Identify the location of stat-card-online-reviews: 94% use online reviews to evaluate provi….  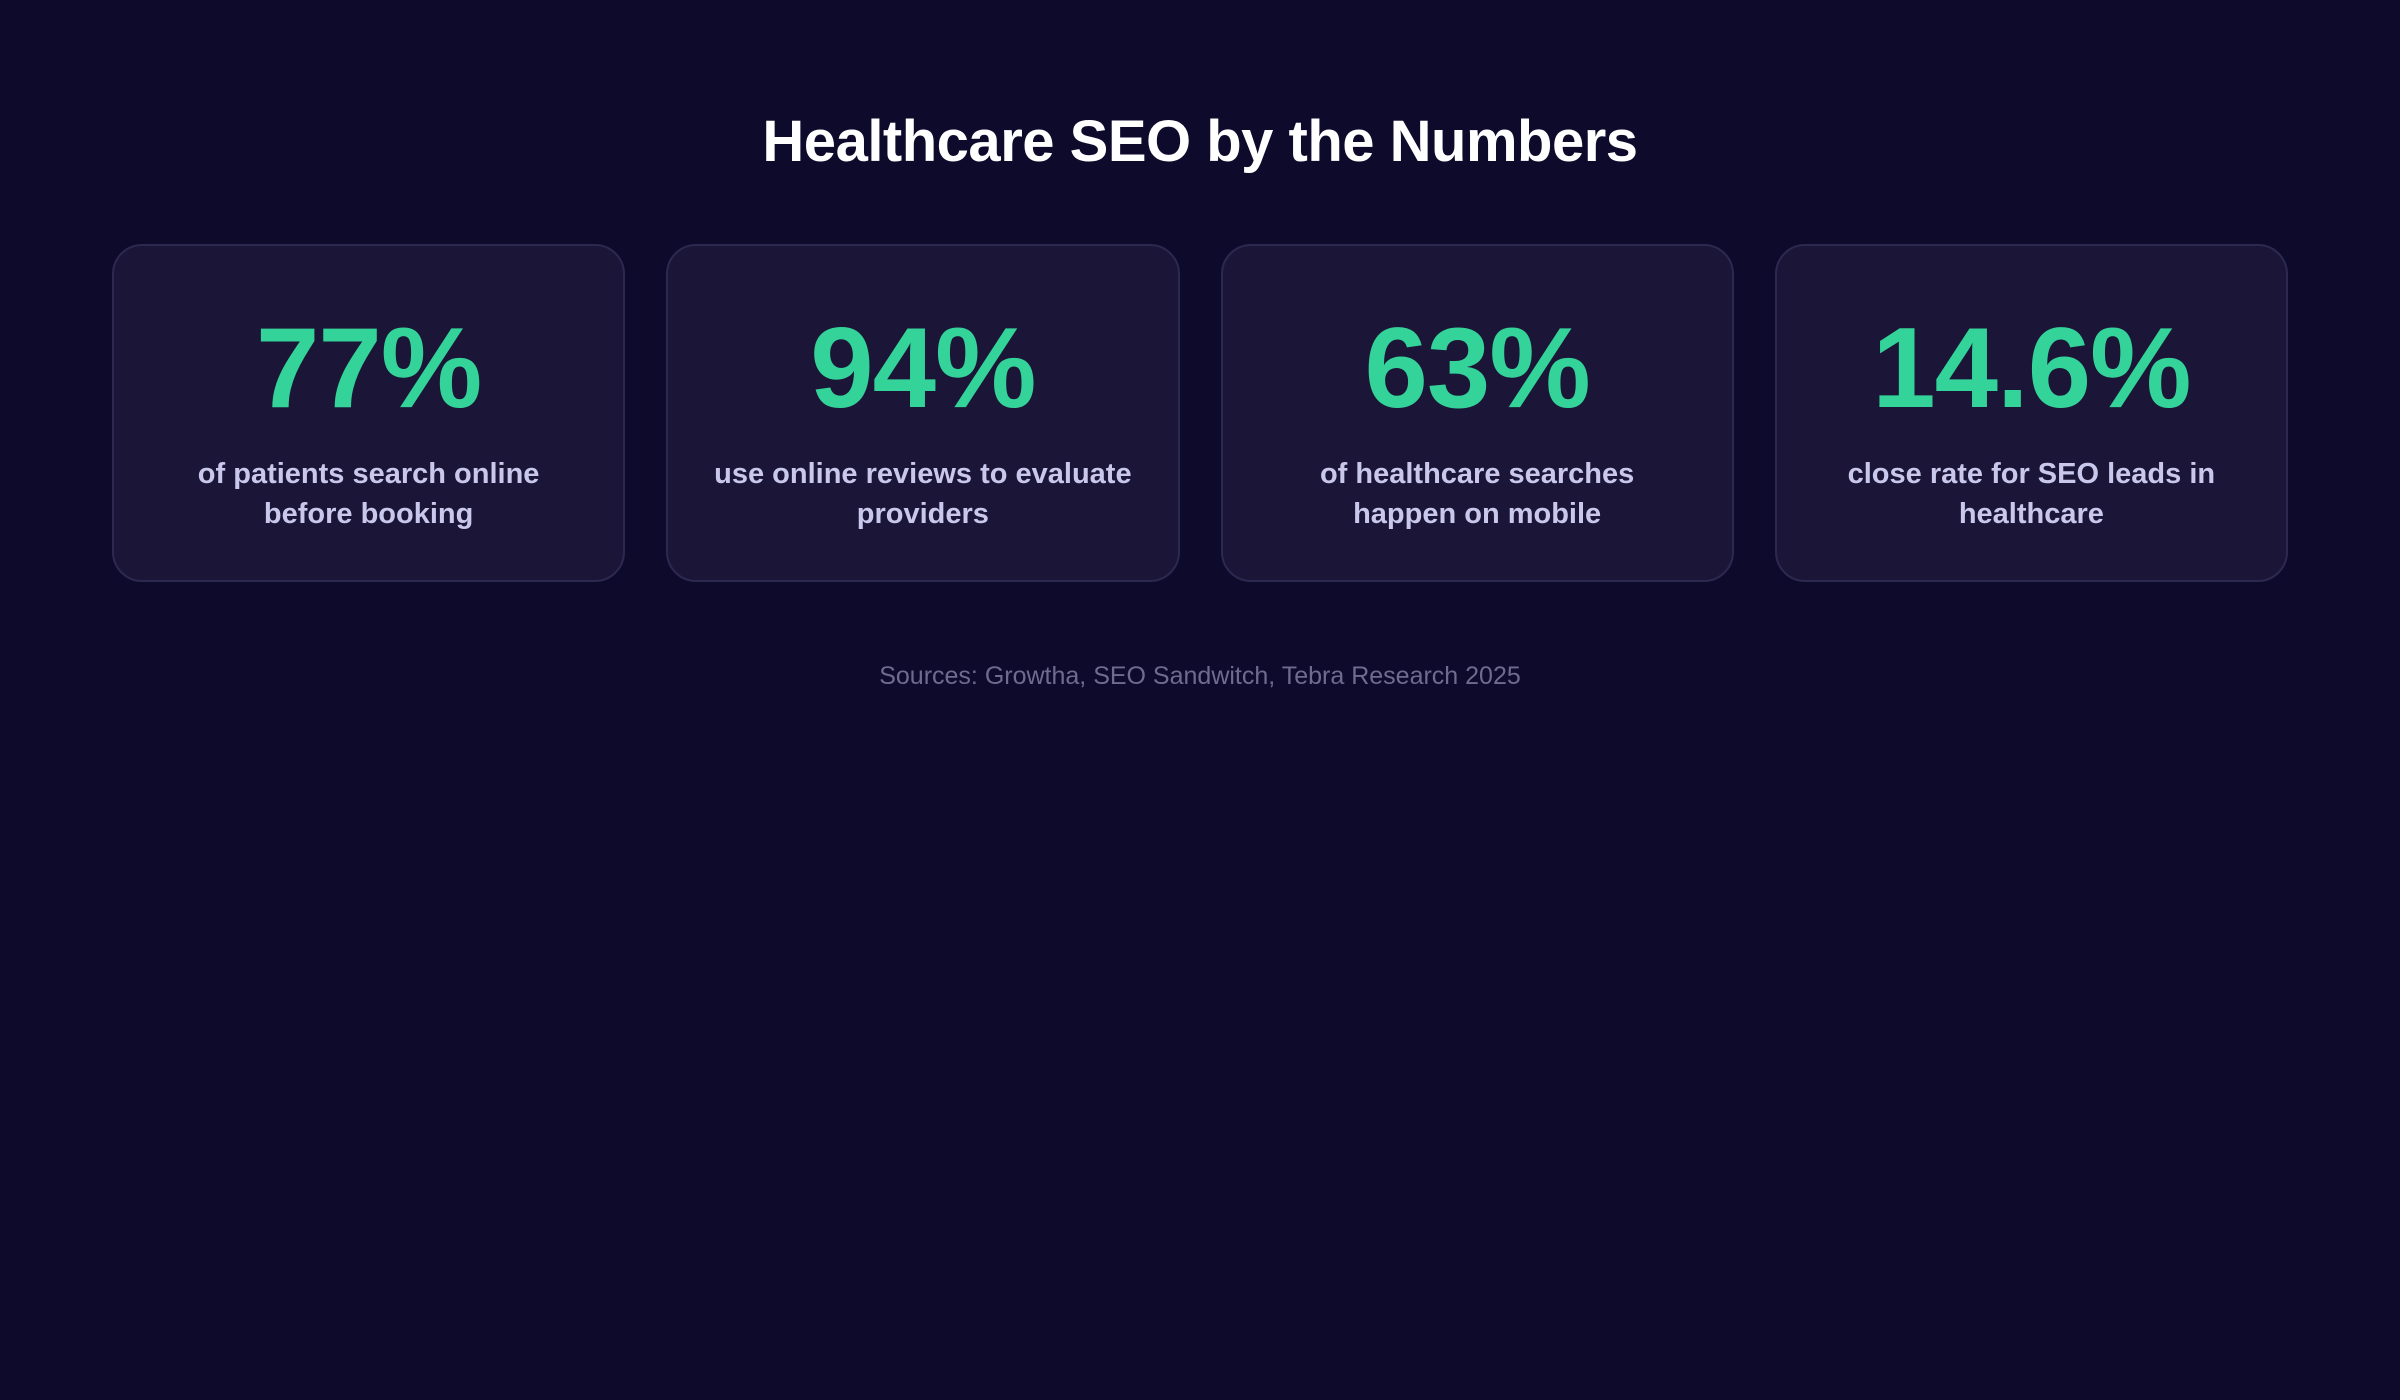
(923, 413).